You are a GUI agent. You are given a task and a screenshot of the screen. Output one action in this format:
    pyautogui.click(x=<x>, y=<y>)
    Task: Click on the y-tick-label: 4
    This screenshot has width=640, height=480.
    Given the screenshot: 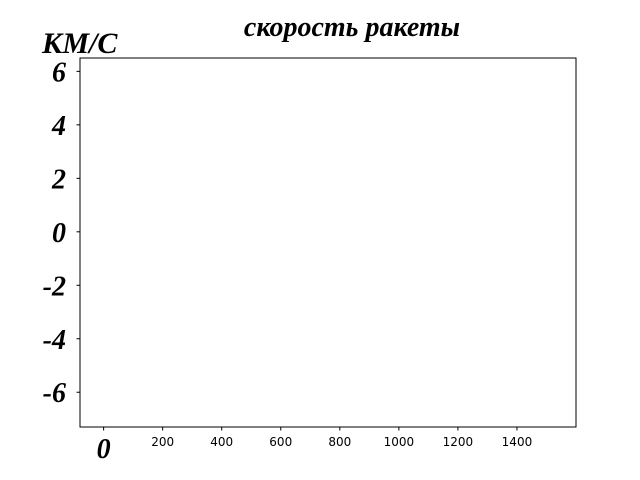 What is the action you would take?
    pyautogui.click(x=58, y=126)
    